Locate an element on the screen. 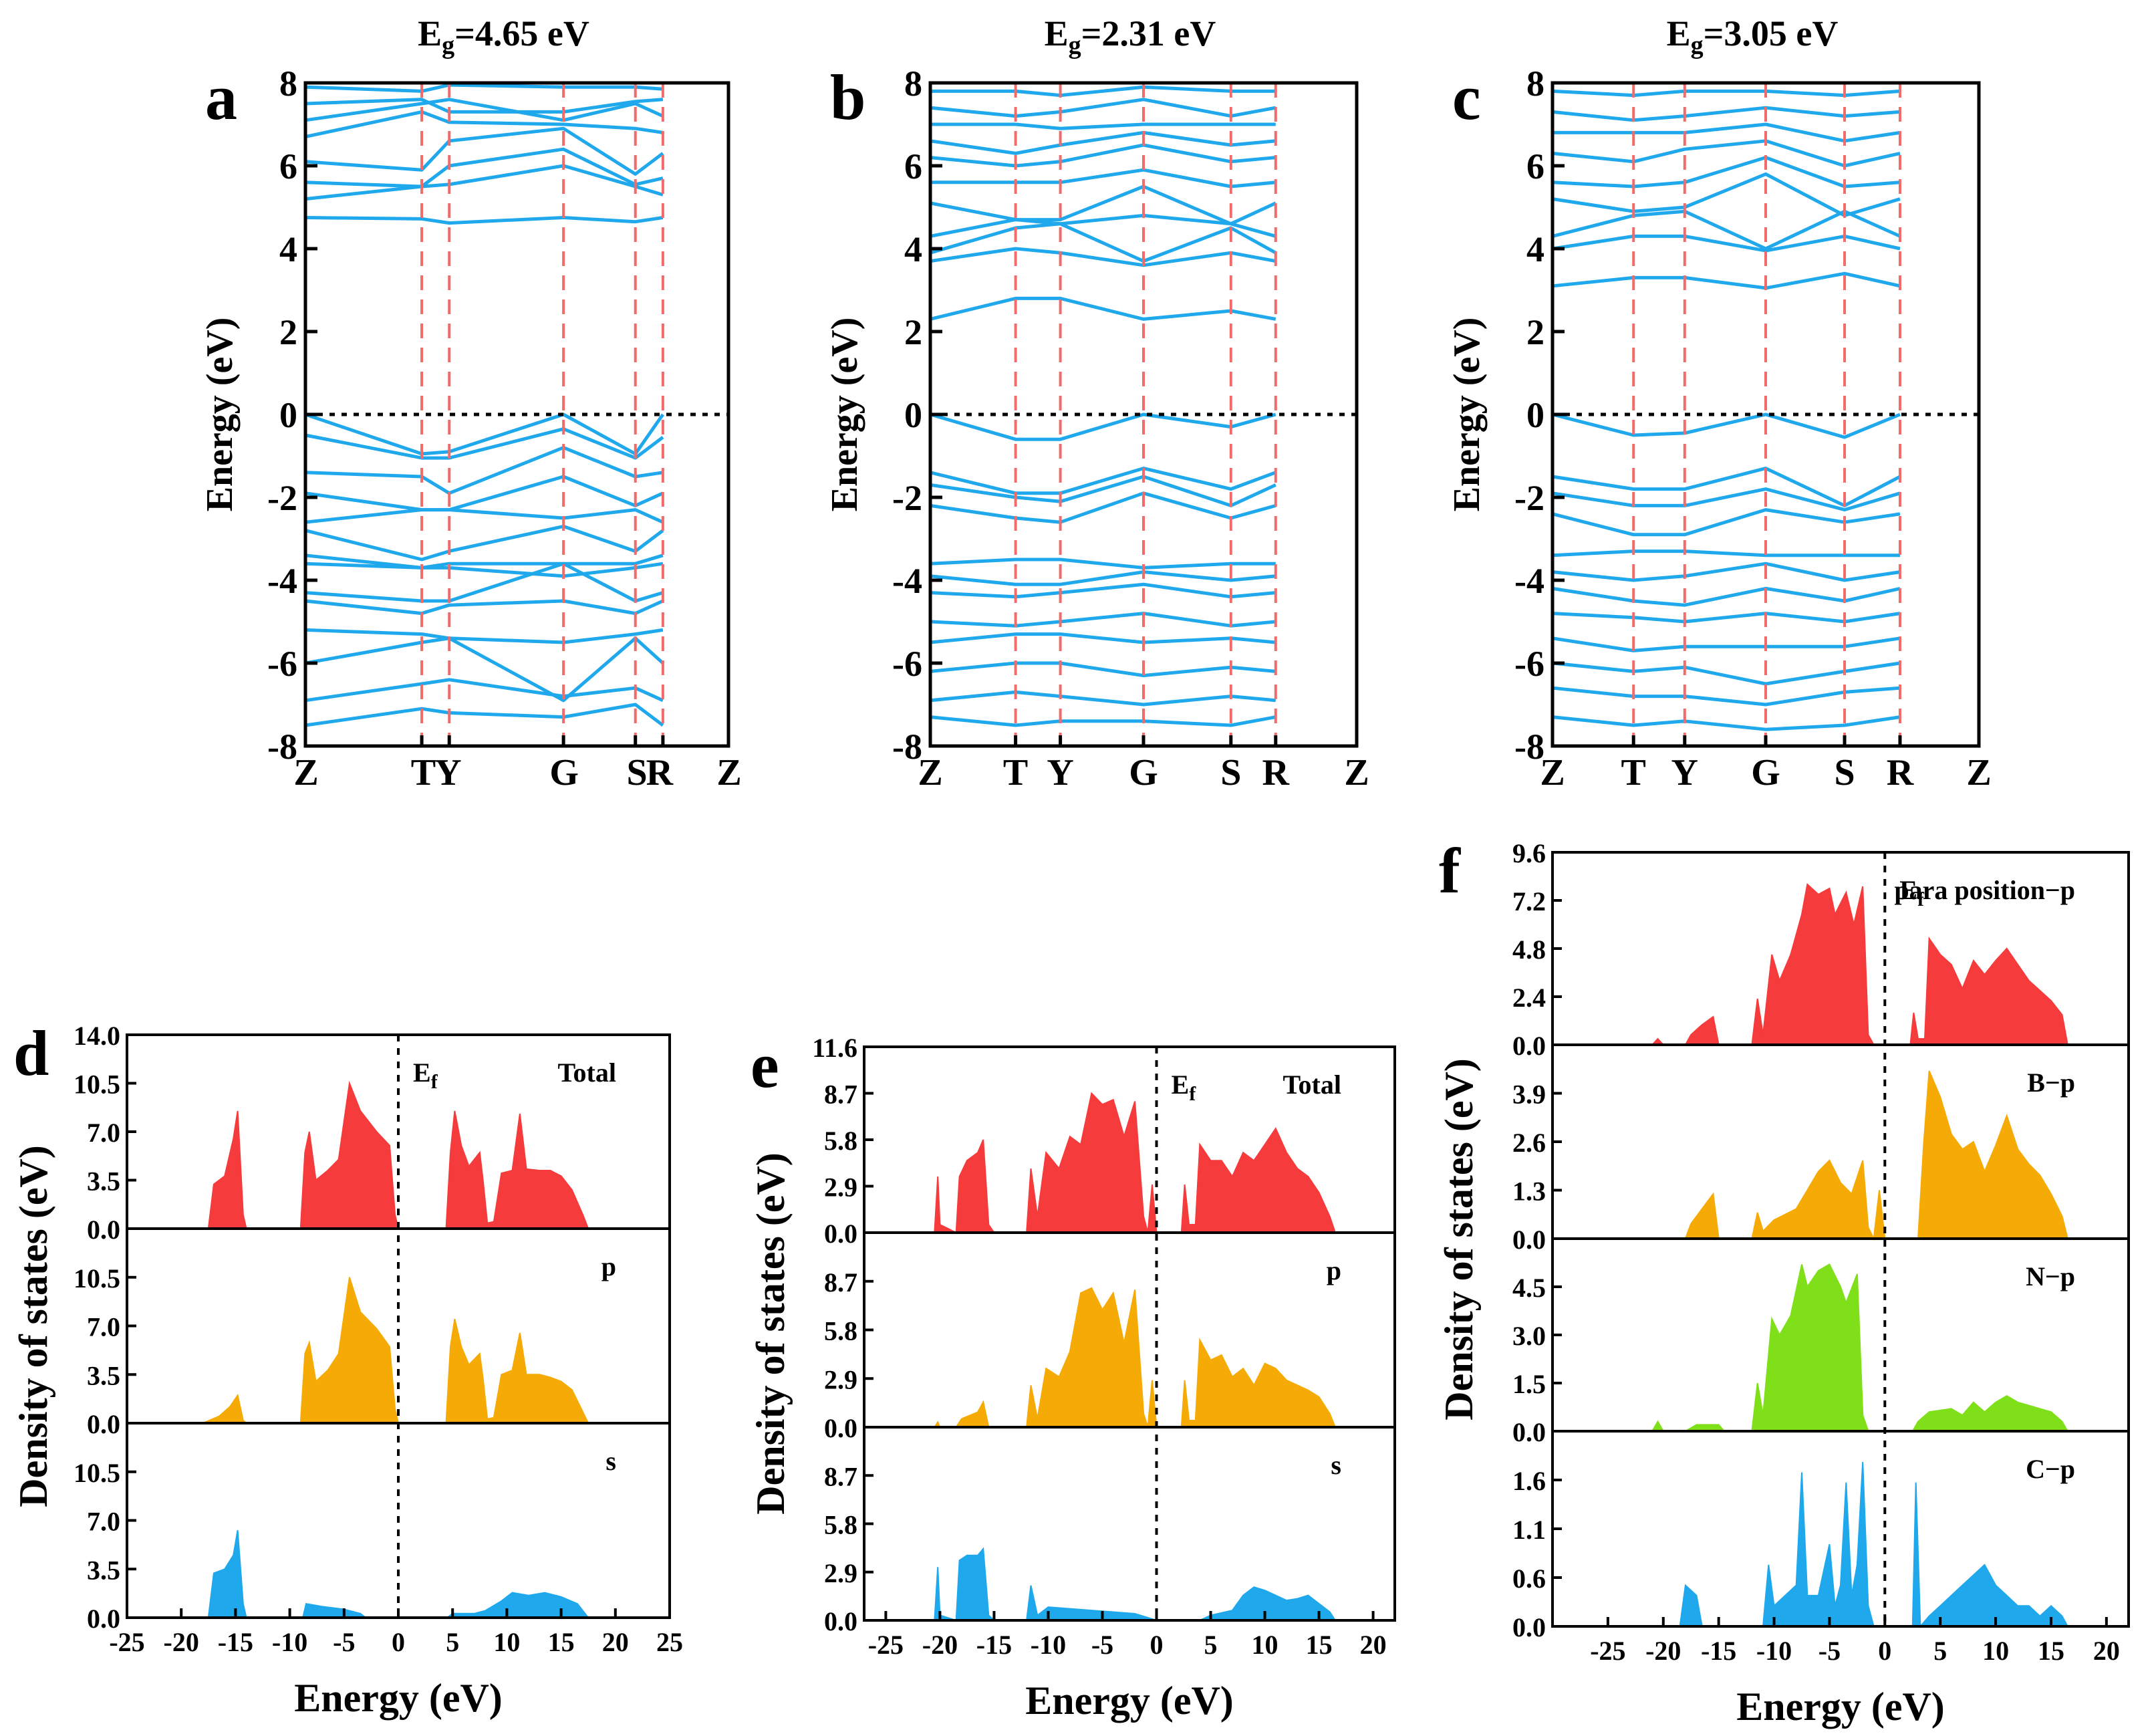 The image size is (2156, 1736). y-tick-label: 7.2 is located at coordinates (1529, 901).